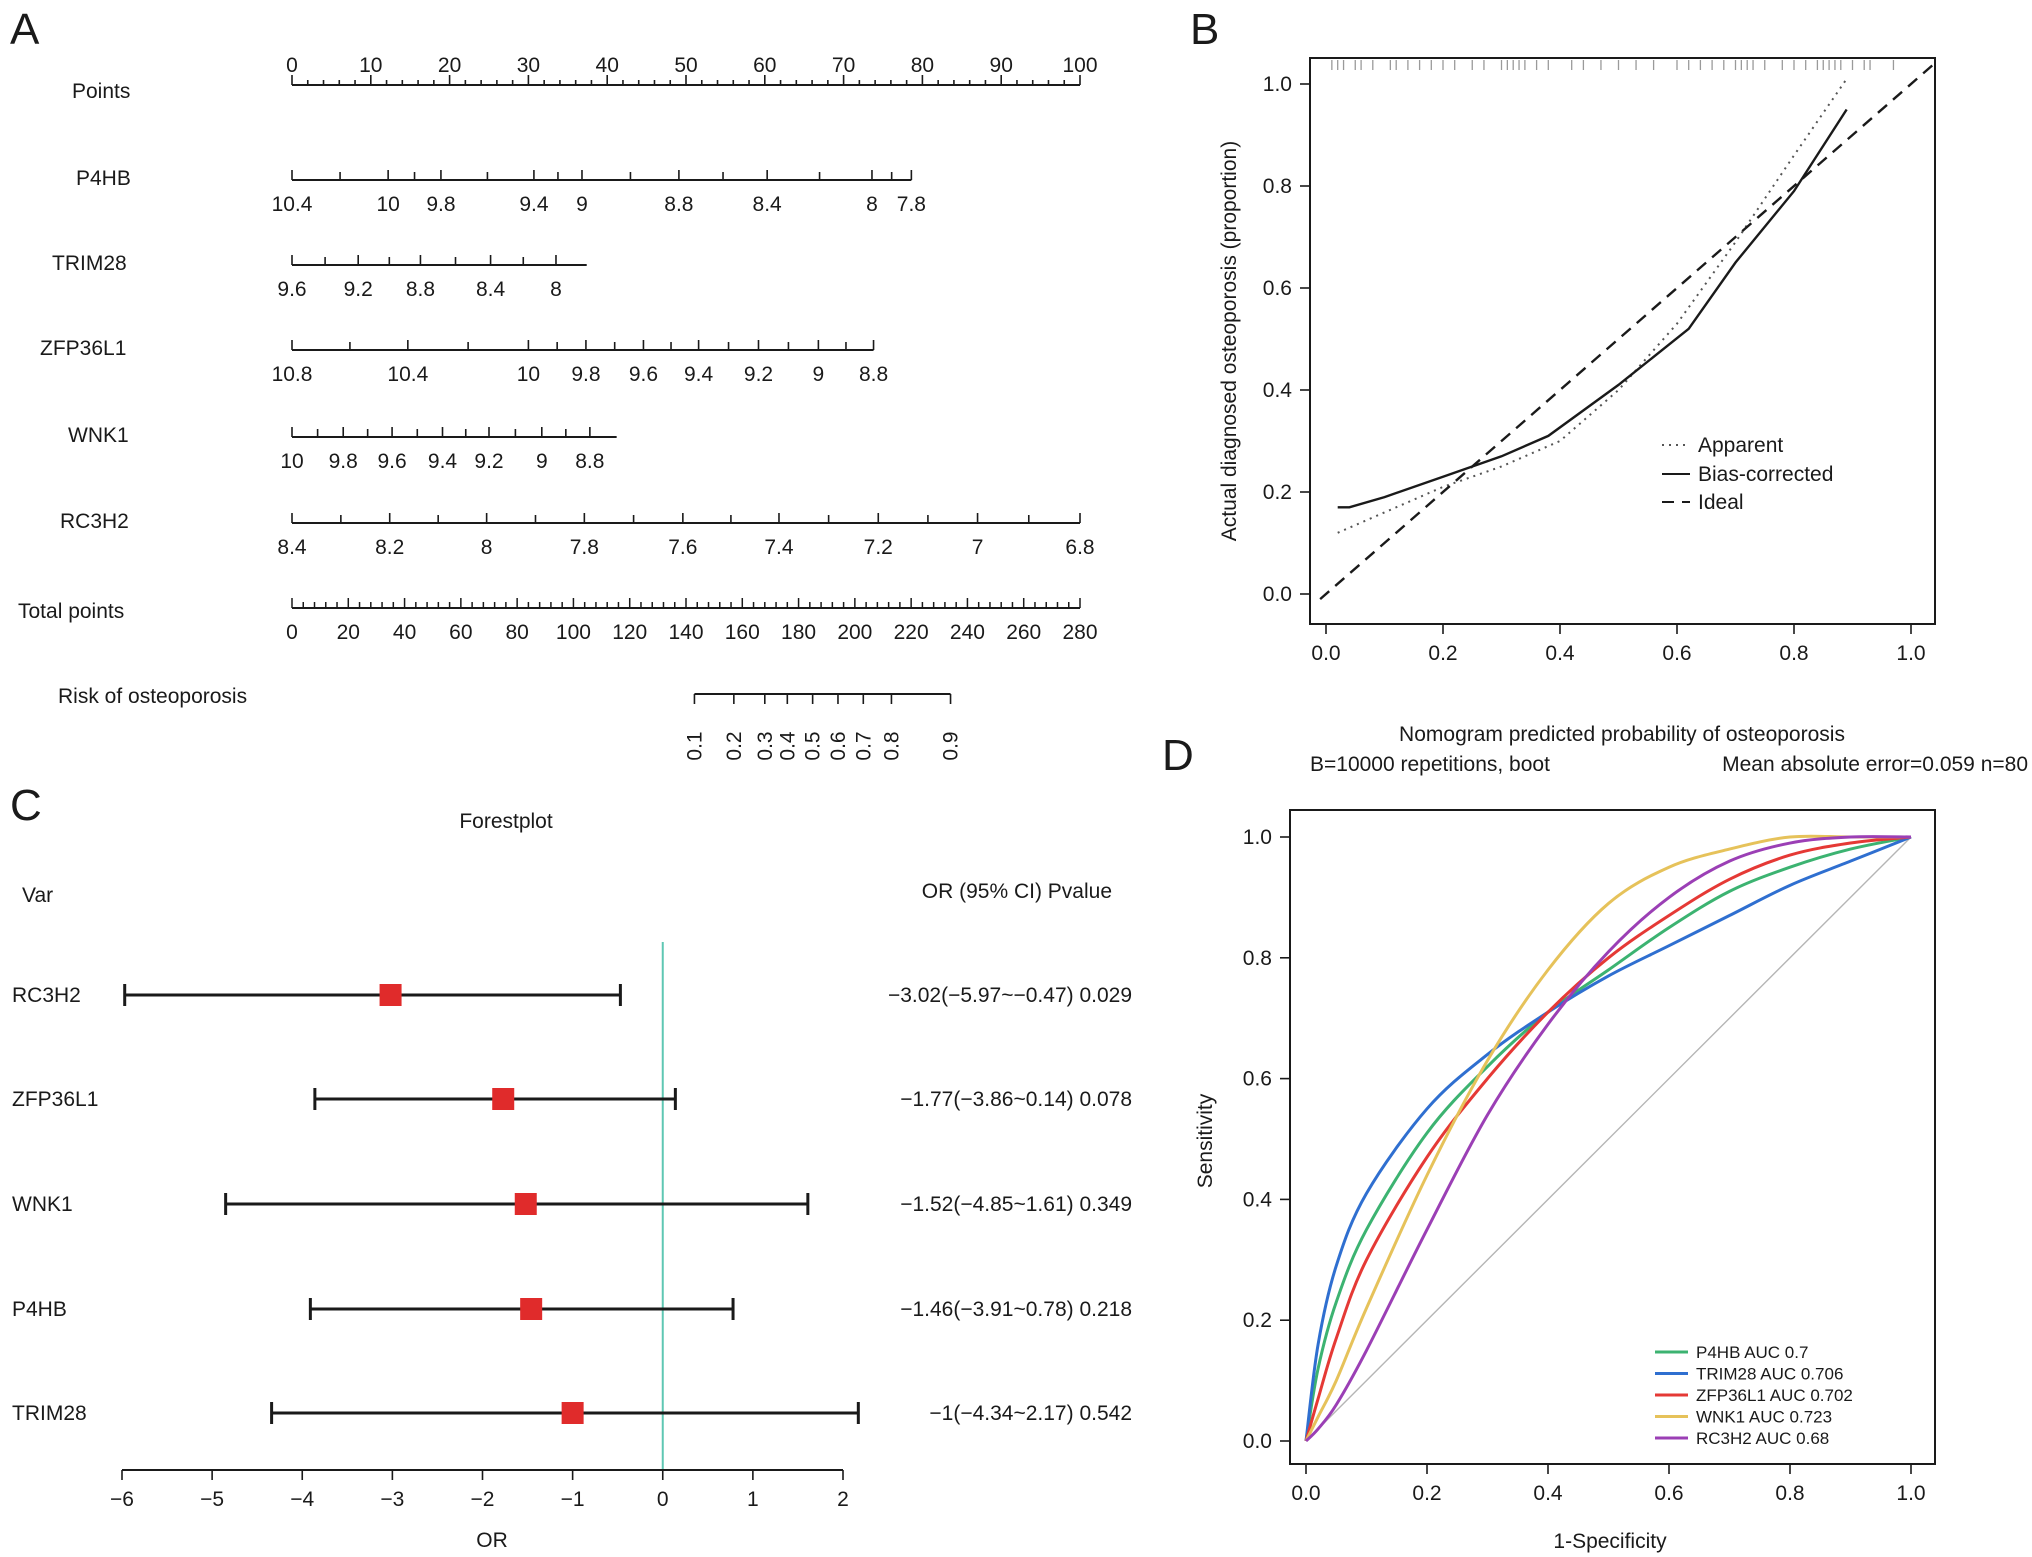 The image size is (2032, 1557). What do you see at coordinates (758, 374) in the screenshot?
I see `scale-tick-label-zfp36l1: 9.2` at bounding box center [758, 374].